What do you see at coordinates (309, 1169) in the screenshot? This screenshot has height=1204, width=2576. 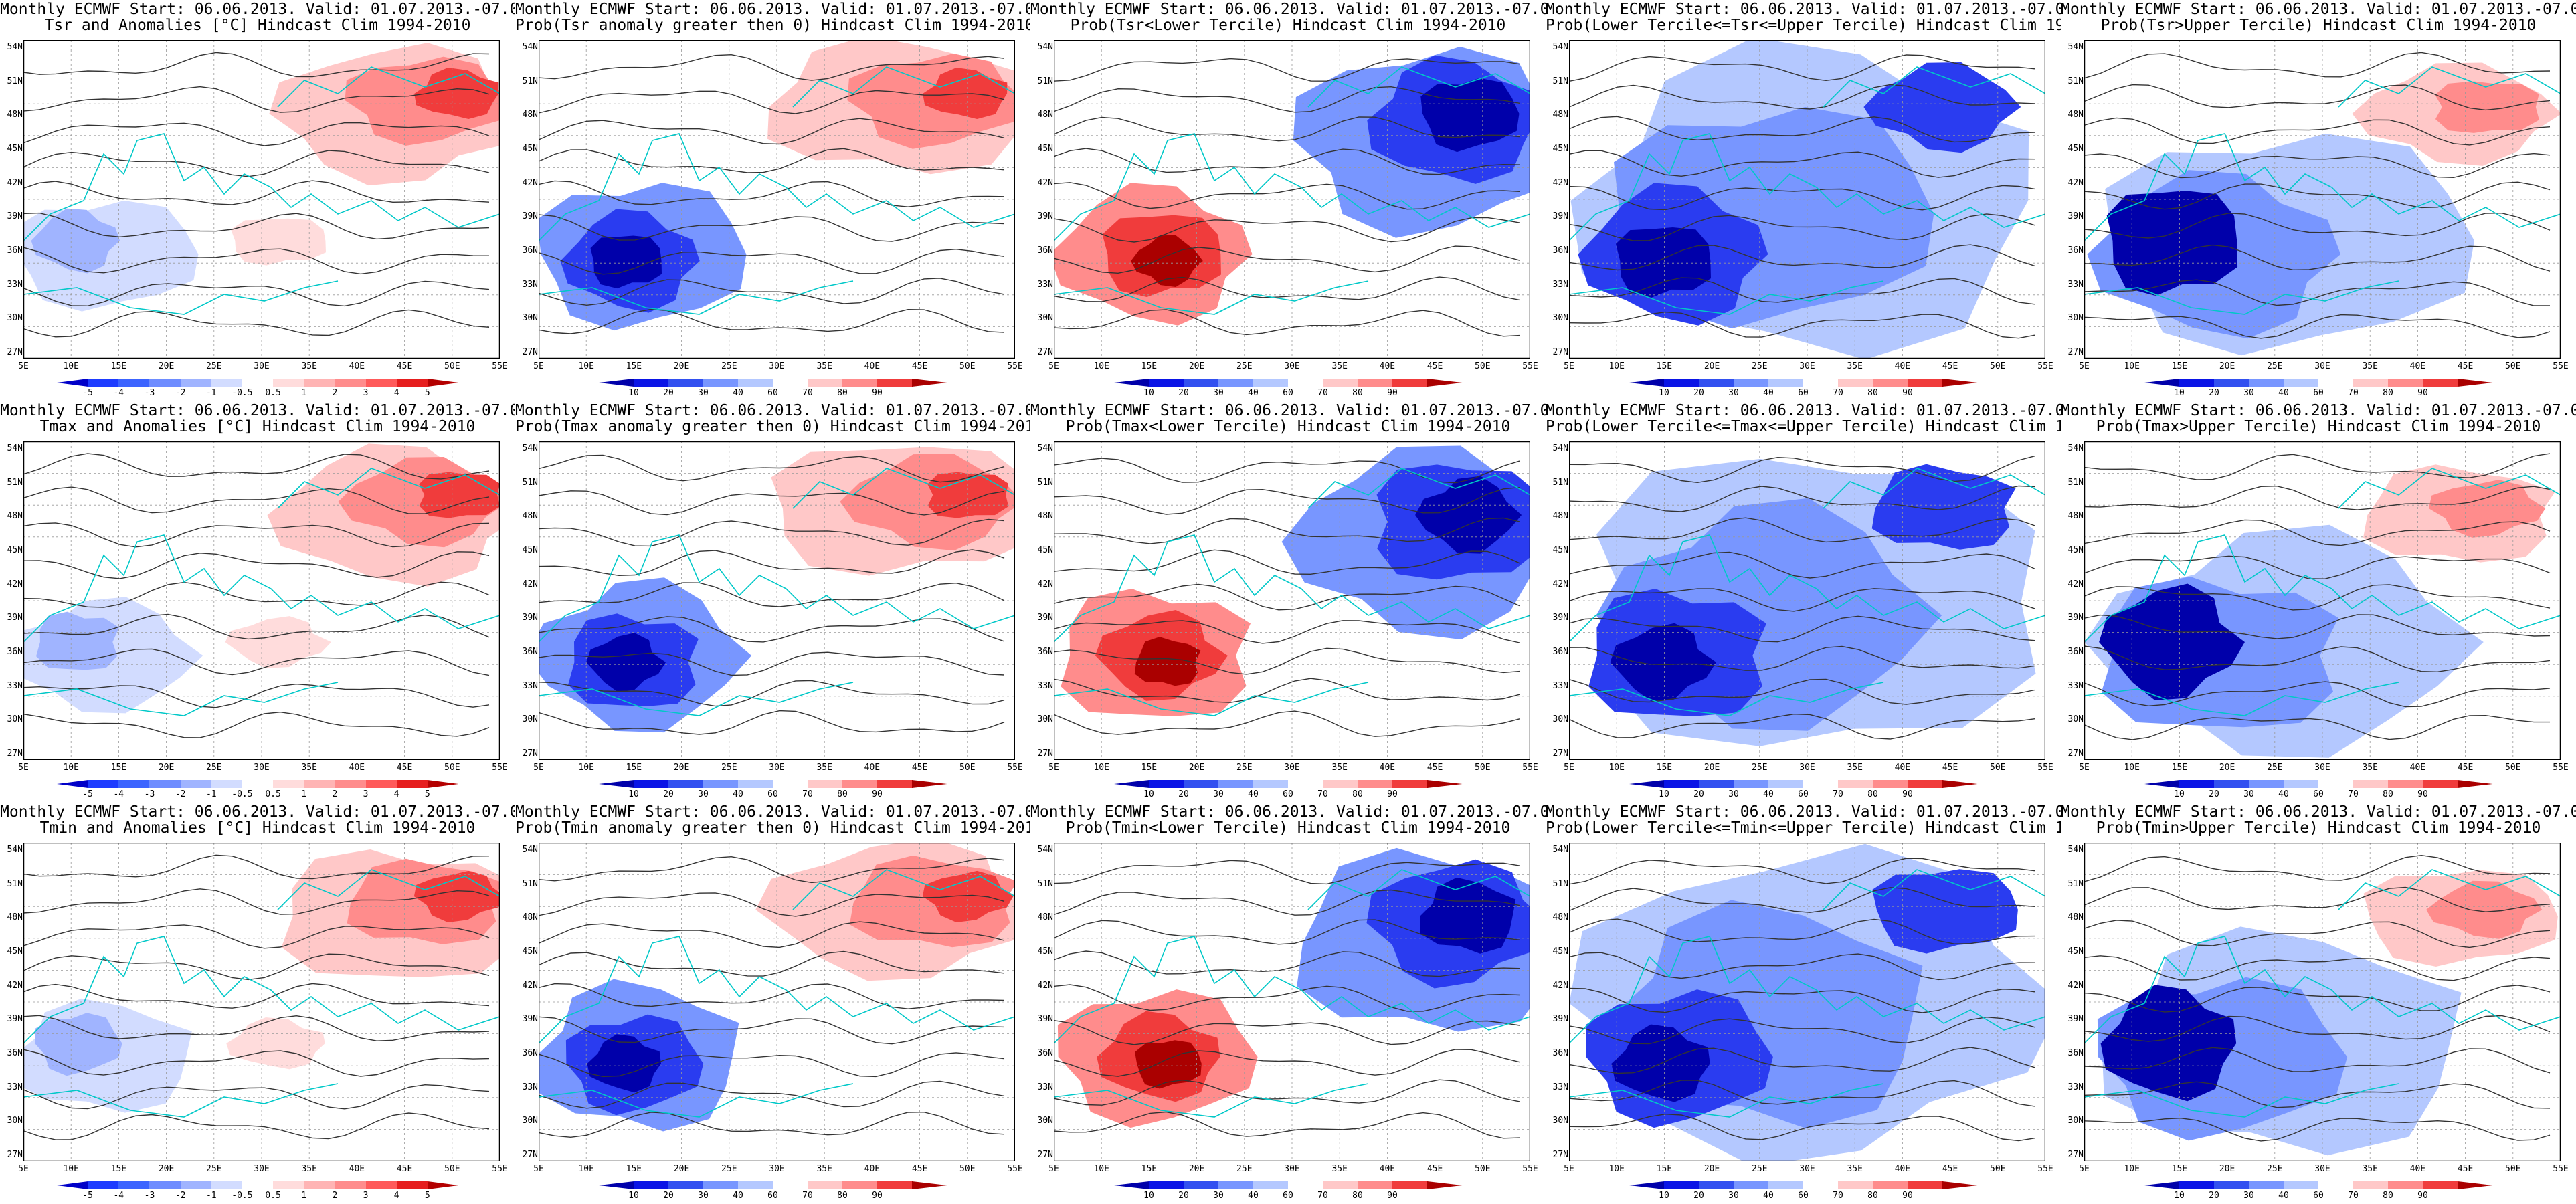 I see `longitude-label: 35E` at bounding box center [309, 1169].